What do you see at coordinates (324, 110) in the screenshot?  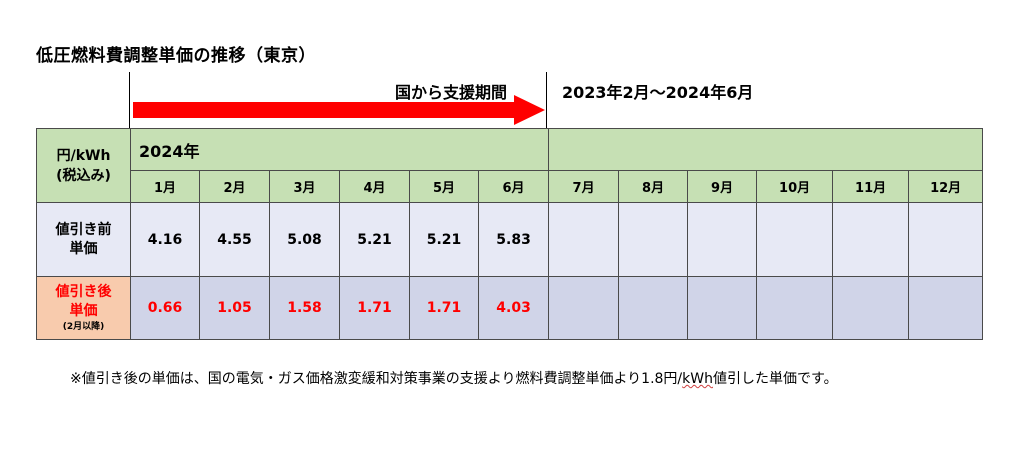 I see `support-period-arrow` at bounding box center [324, 110].